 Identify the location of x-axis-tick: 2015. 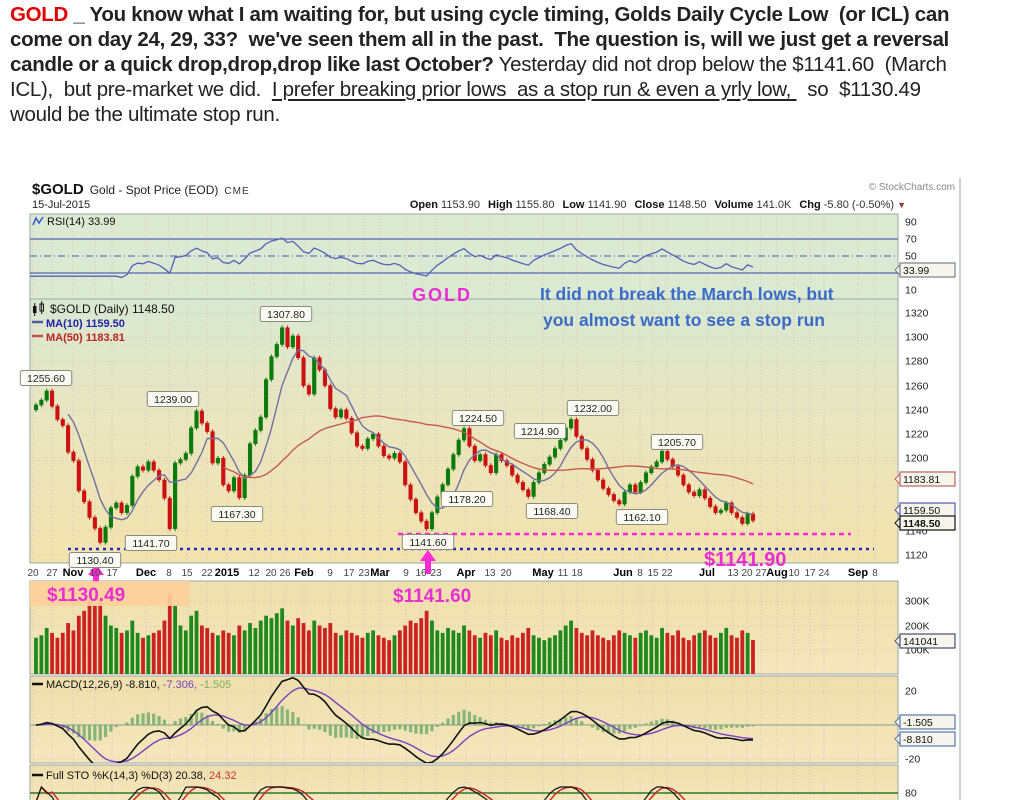
(227, 573).